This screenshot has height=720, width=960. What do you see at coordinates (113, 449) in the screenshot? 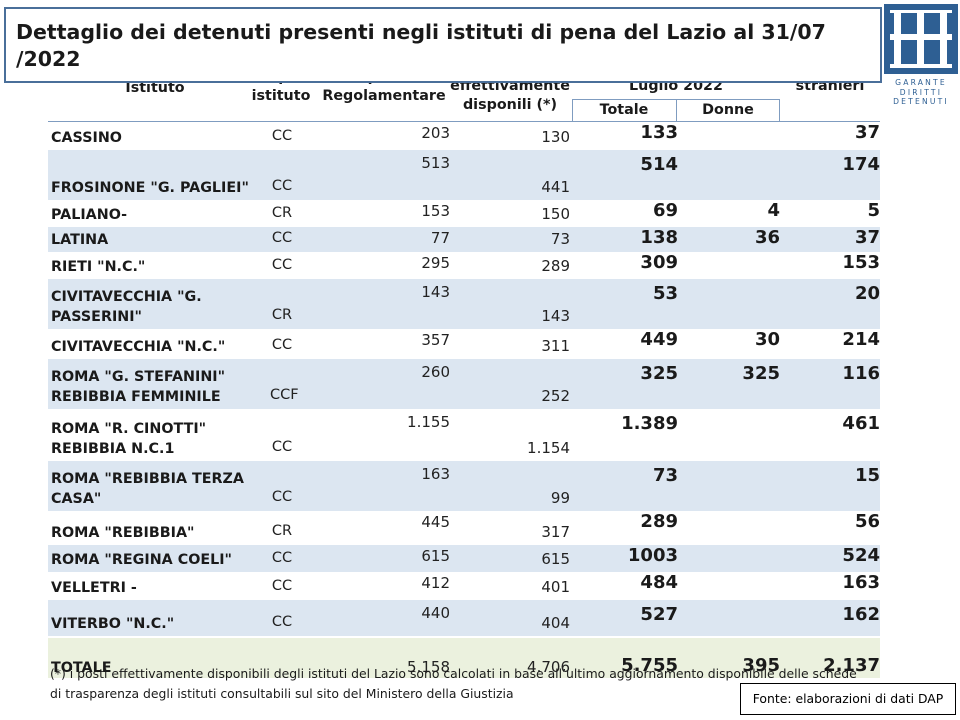
I see `institute-name-line: REBIBBIA N.C.1` at bounding box center [113, 449].